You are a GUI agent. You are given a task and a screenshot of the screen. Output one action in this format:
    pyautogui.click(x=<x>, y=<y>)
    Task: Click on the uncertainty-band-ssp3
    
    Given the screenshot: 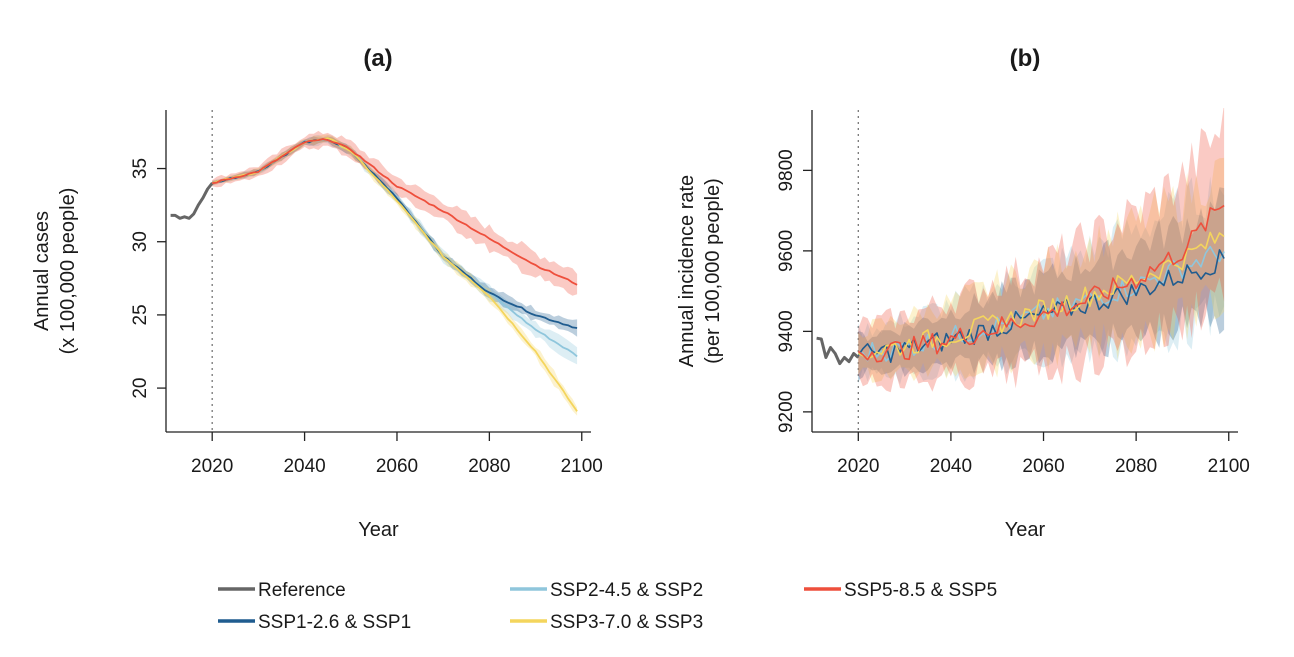 What is the action you would take?
    pyautogui.click(x=1041, y=270)
    